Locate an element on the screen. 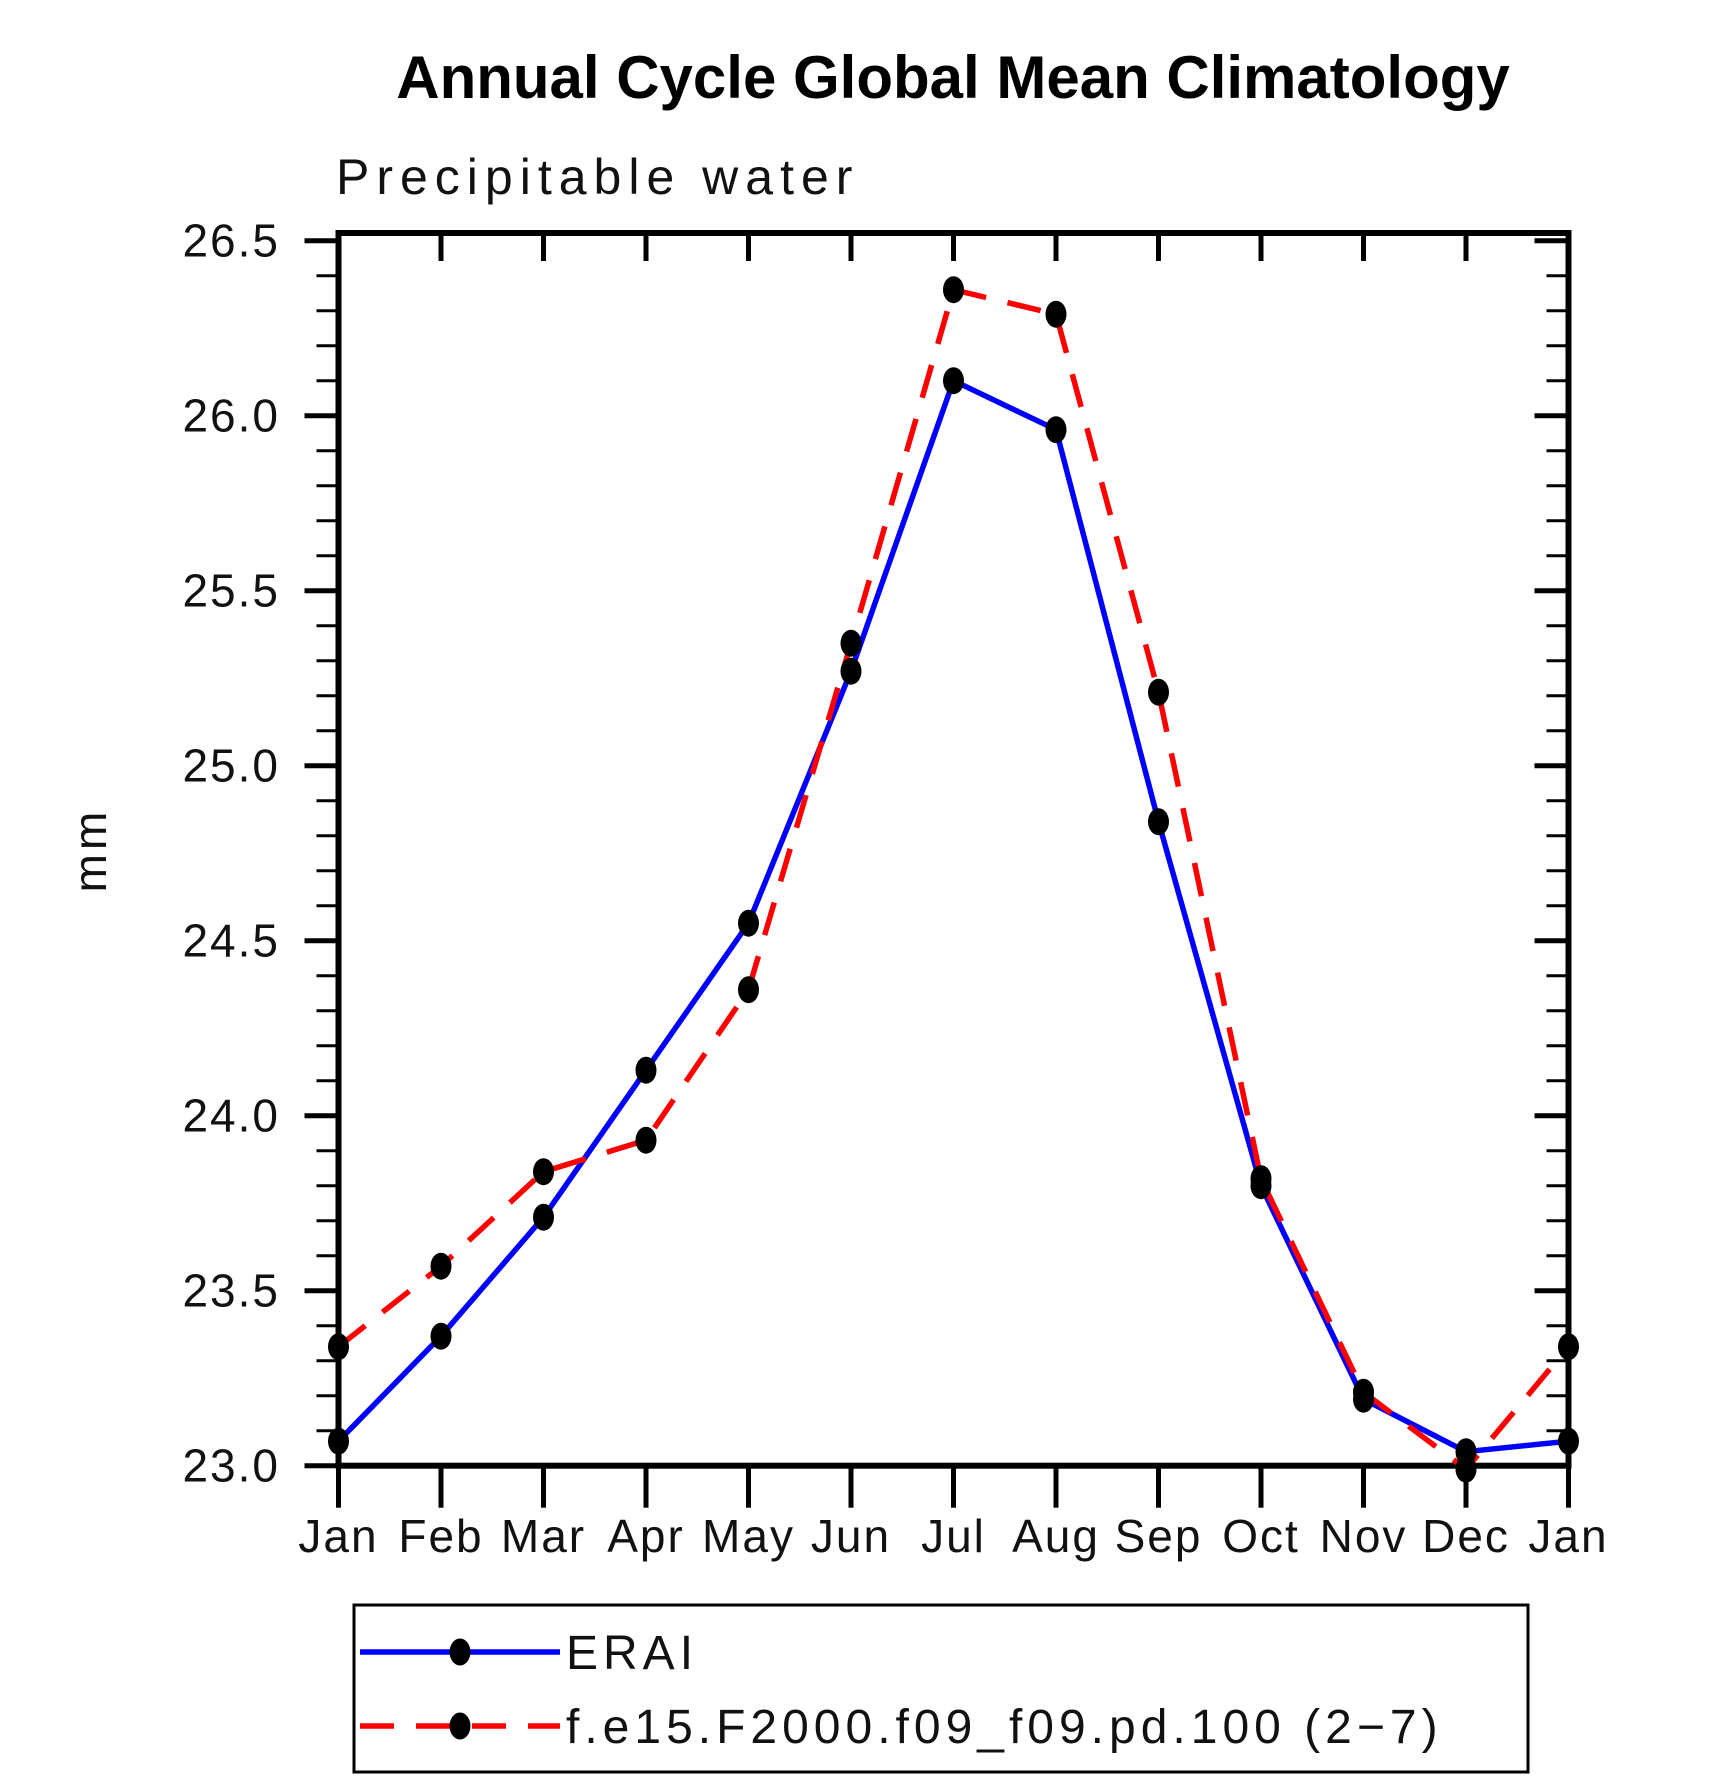 This screenshot has width=1710, height=1778. x-tick-label: Sep is located at coordinates (1159, 1536).